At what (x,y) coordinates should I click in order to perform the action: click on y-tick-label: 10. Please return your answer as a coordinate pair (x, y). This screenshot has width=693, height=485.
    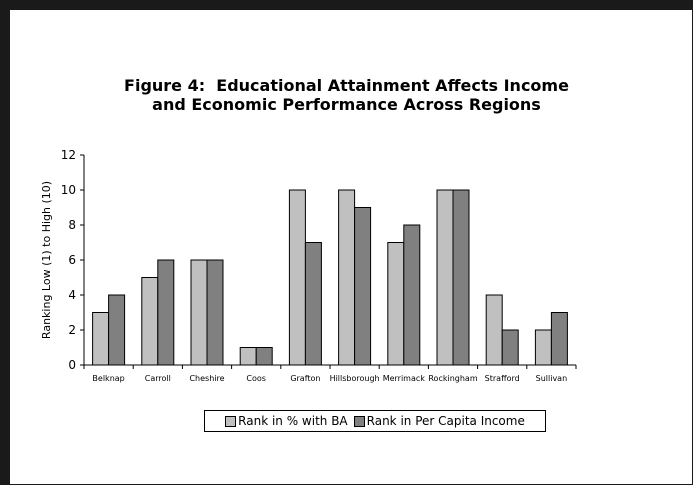
    Looking at the image, I should click on (68, 190).